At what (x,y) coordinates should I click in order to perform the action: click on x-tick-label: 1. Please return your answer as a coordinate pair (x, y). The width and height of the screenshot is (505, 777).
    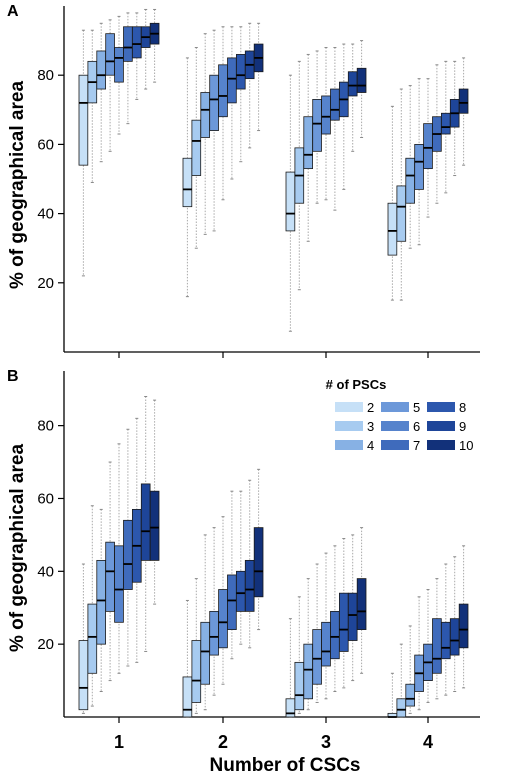
    Looking at the image, I should click on (119, 742).